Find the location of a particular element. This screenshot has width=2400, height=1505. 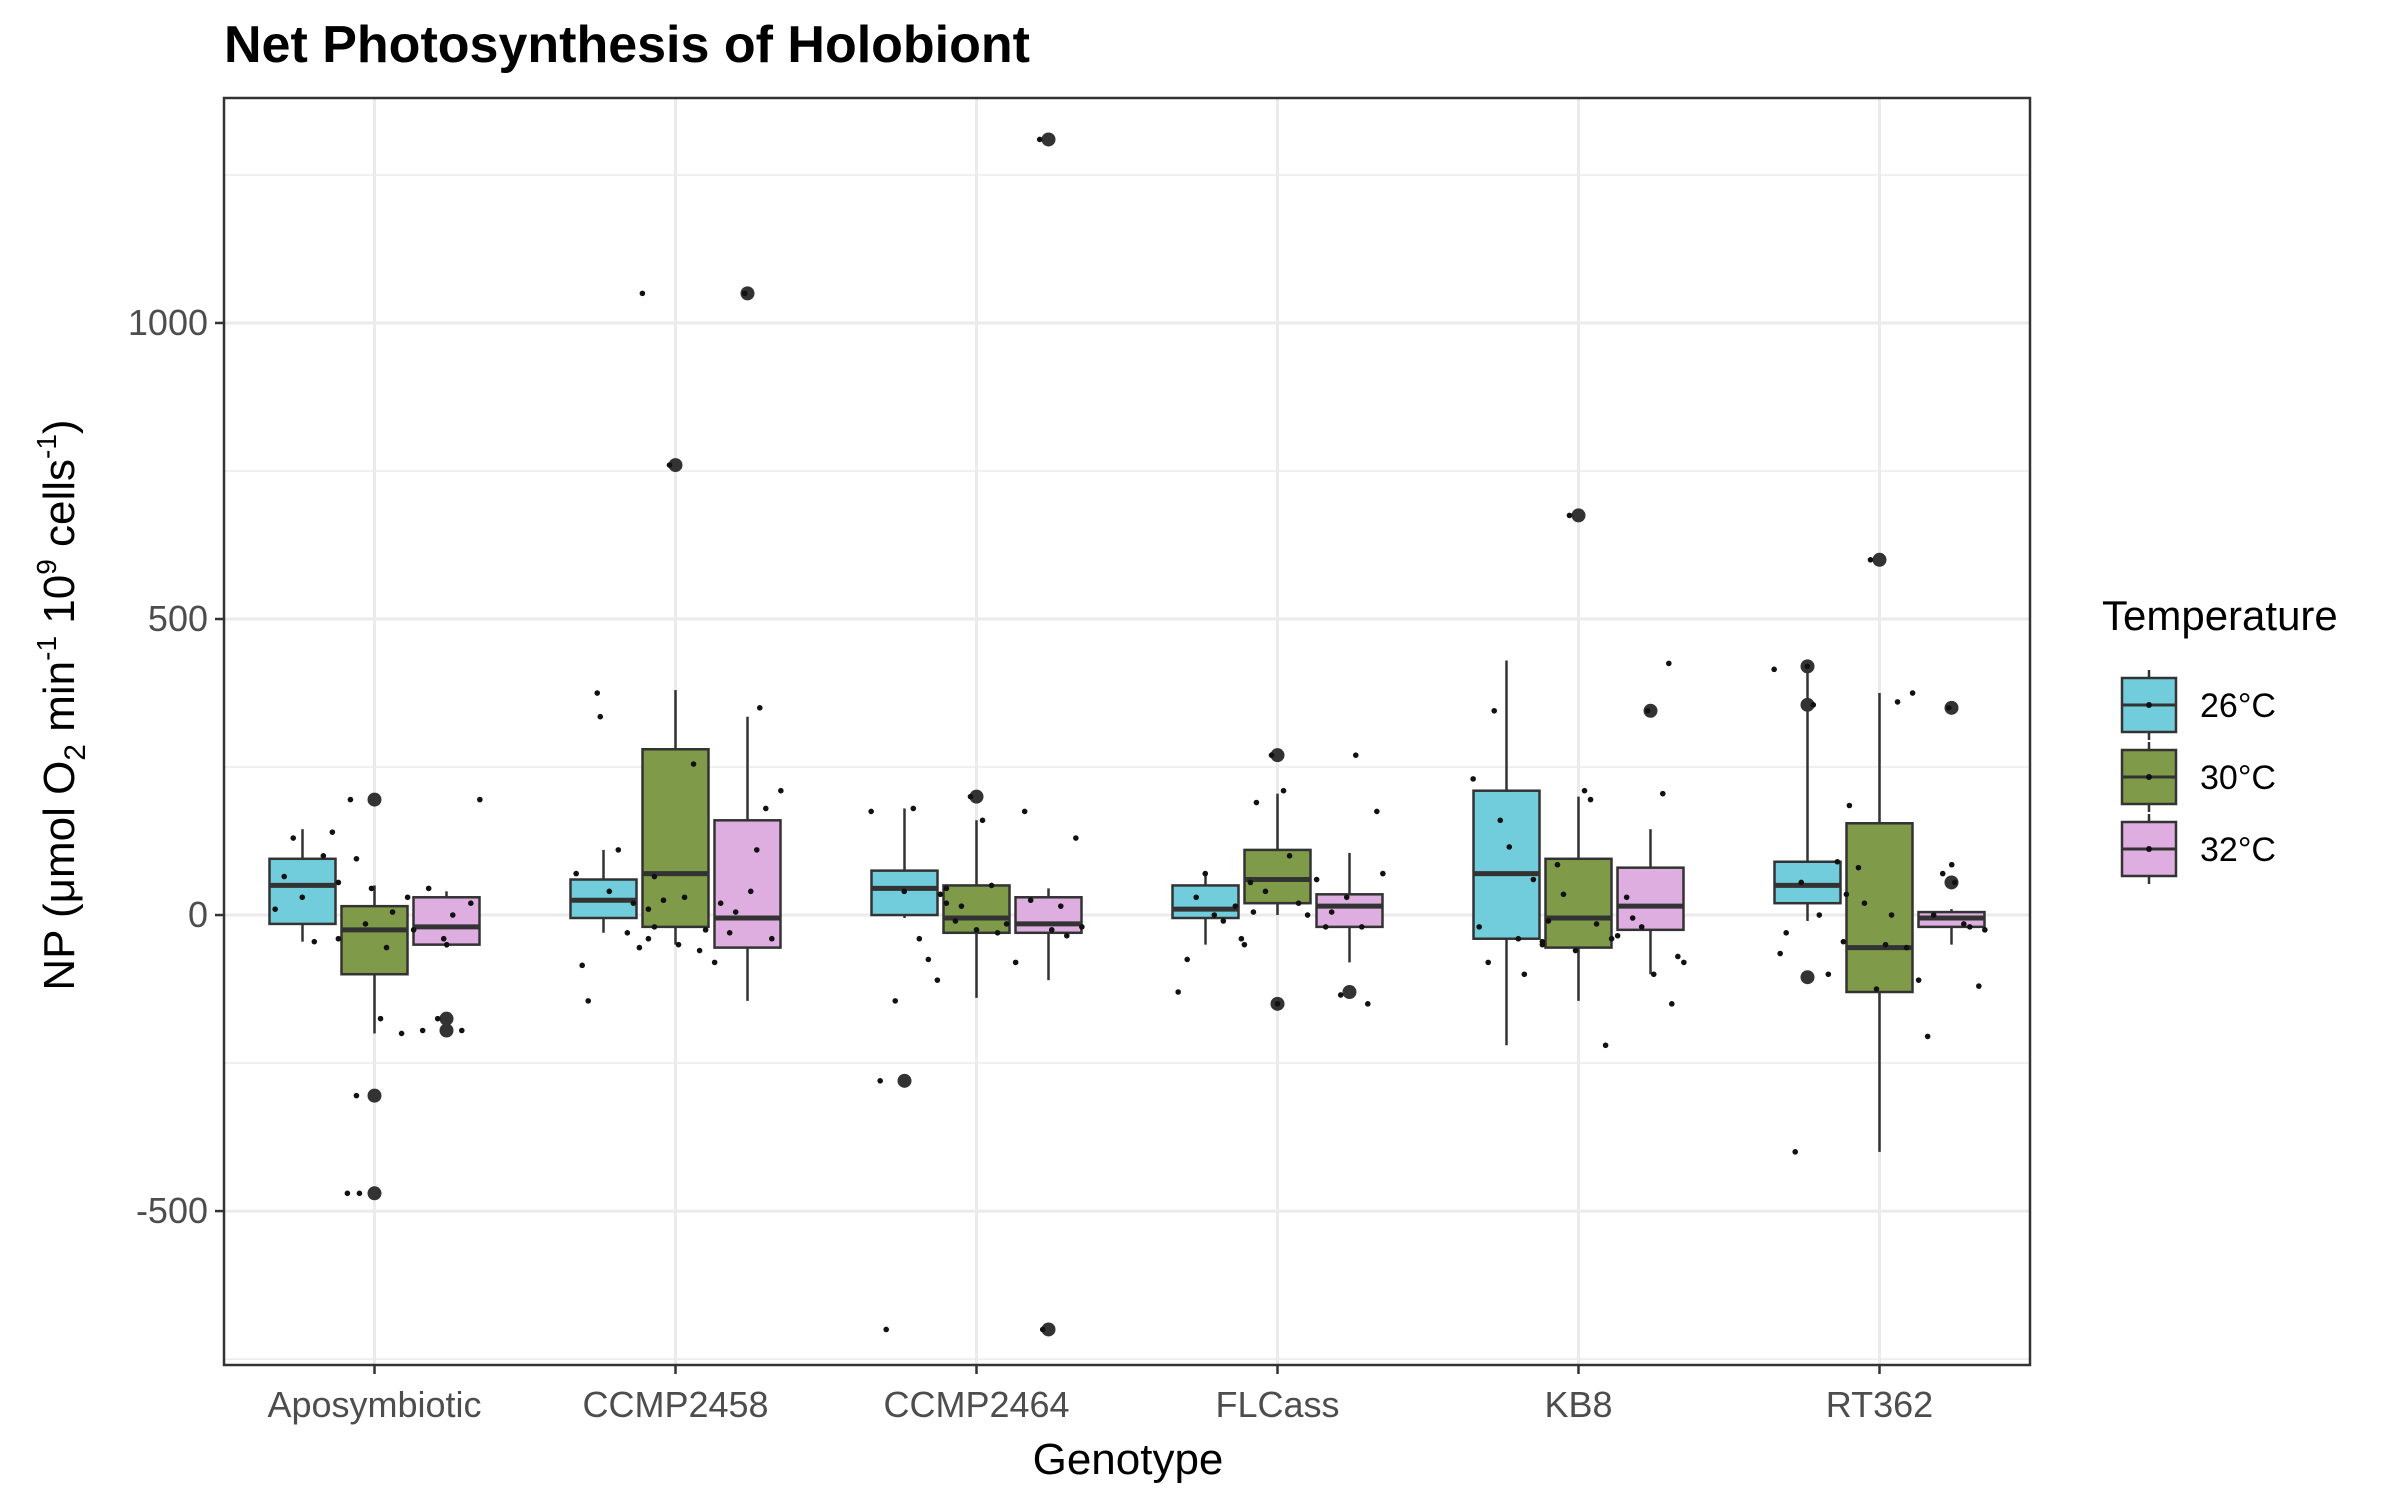

box-32°C-FLCass is located at coordinates (1349, 926).